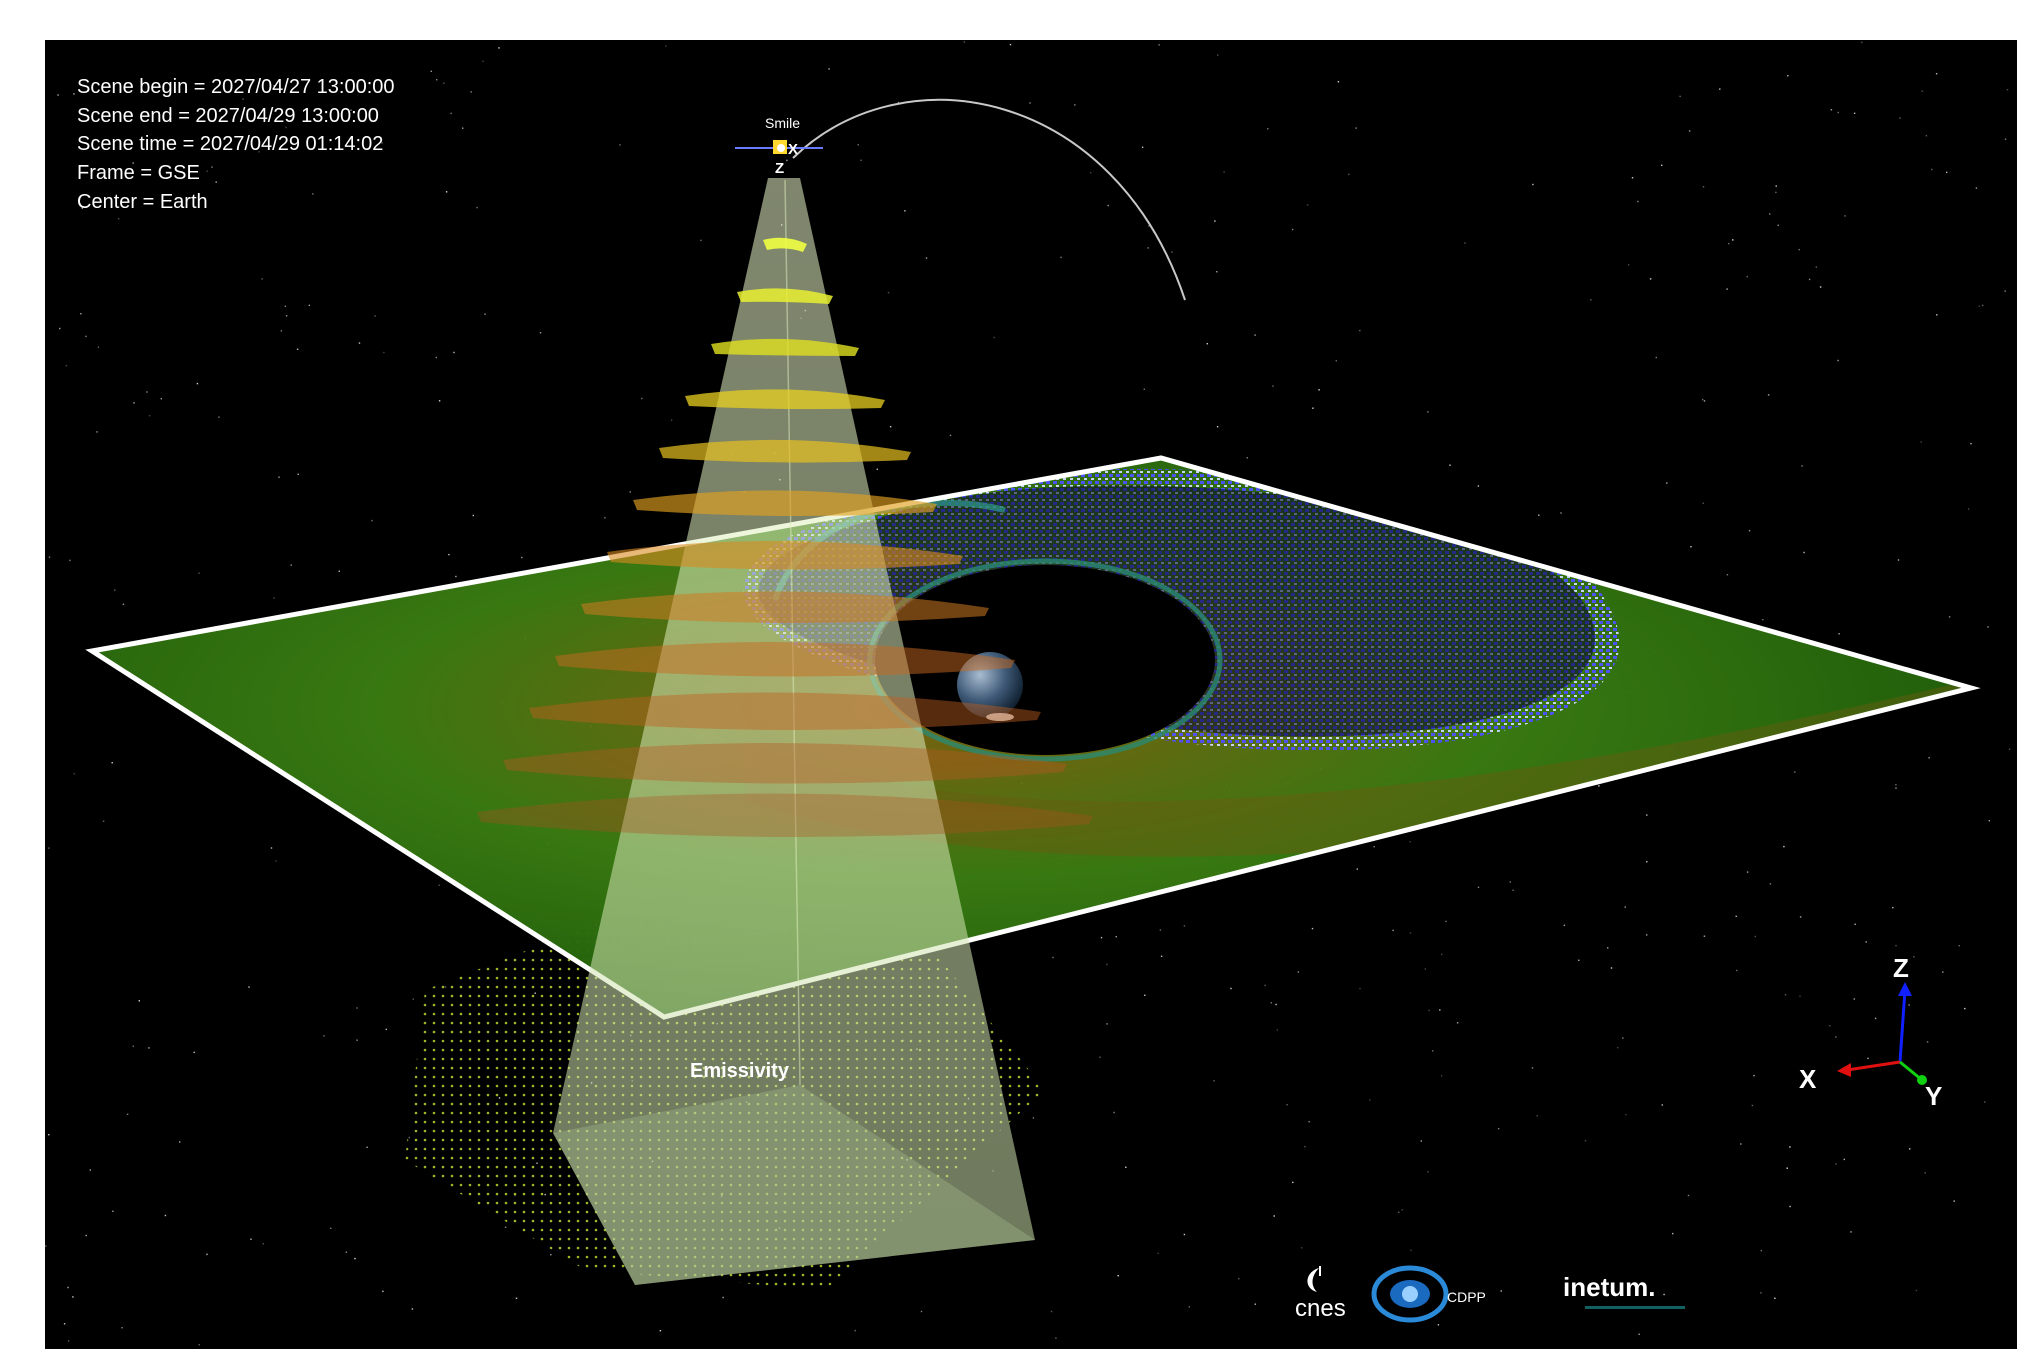  What do you see at coordinates (779, 147) in the screenshot?
I see `smile-spacecraft` at bounding box center [779, 147].